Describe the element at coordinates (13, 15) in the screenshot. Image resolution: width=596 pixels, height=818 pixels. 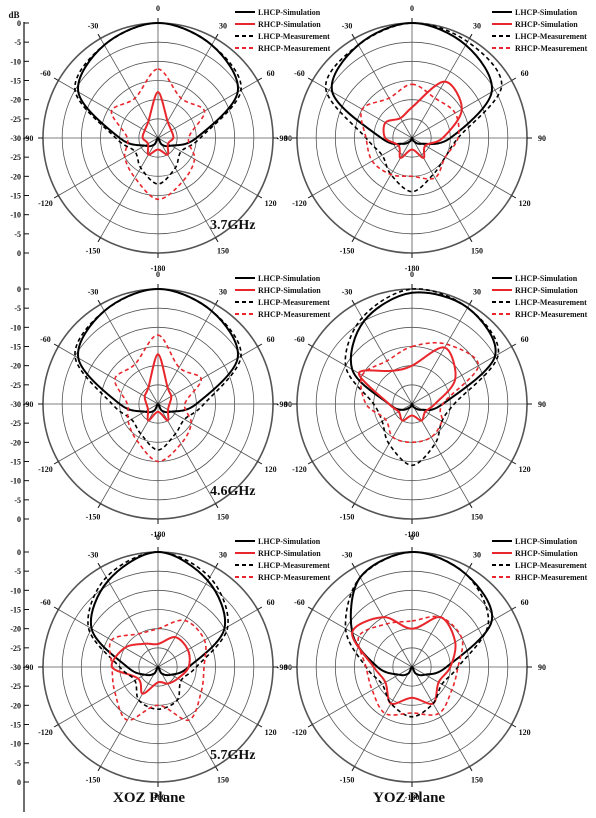
I see `db-axis-unit: dB` at that location.